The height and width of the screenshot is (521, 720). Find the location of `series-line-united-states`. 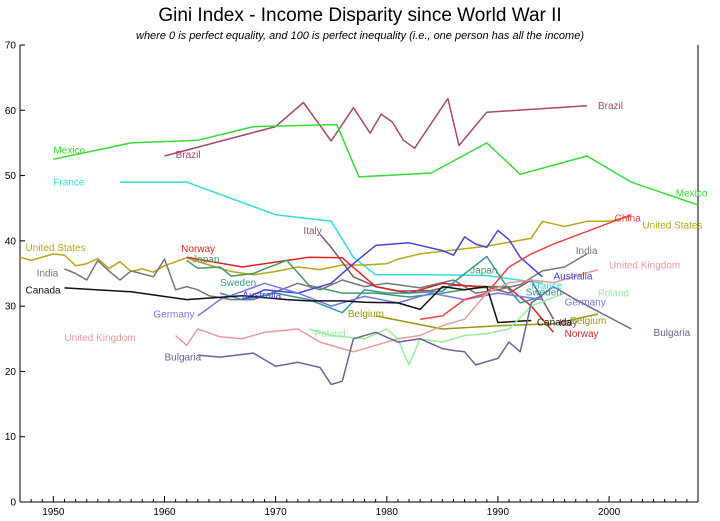

series-line-united-states is located at coordinates (325, 245).